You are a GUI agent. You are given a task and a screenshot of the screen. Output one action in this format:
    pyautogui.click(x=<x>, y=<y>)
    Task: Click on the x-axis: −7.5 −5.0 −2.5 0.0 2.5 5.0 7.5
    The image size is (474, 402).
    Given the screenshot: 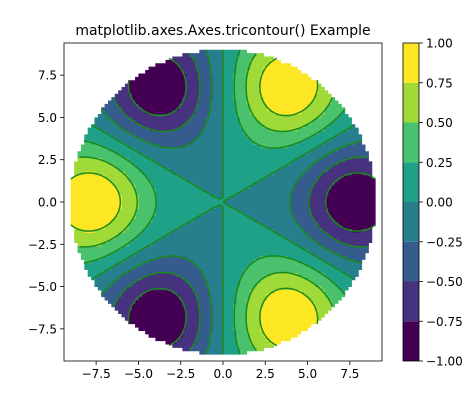 What is the action you would take?
    pyautogui.click(x=220, y=371)
    